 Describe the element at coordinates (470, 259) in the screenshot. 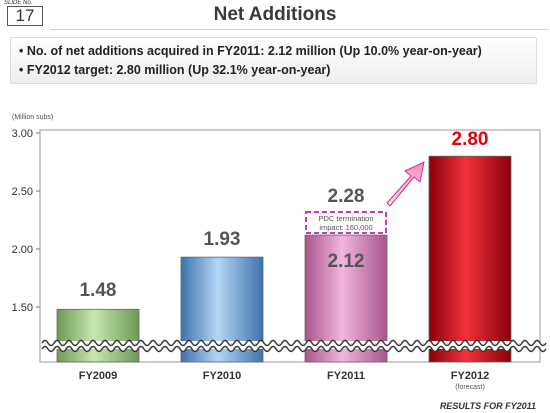

I see `bar-fy2012` at that location.